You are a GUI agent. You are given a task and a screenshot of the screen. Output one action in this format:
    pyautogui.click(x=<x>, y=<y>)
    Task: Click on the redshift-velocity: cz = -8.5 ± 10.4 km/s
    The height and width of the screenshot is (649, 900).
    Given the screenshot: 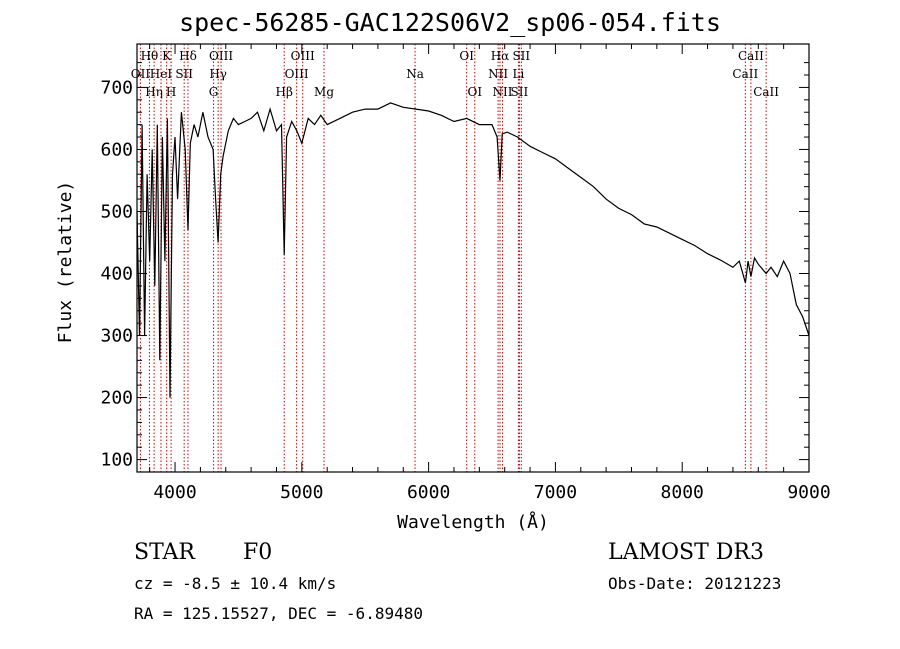 What is the action you would take?
    pyautogui.click(x=235, y=583)
    